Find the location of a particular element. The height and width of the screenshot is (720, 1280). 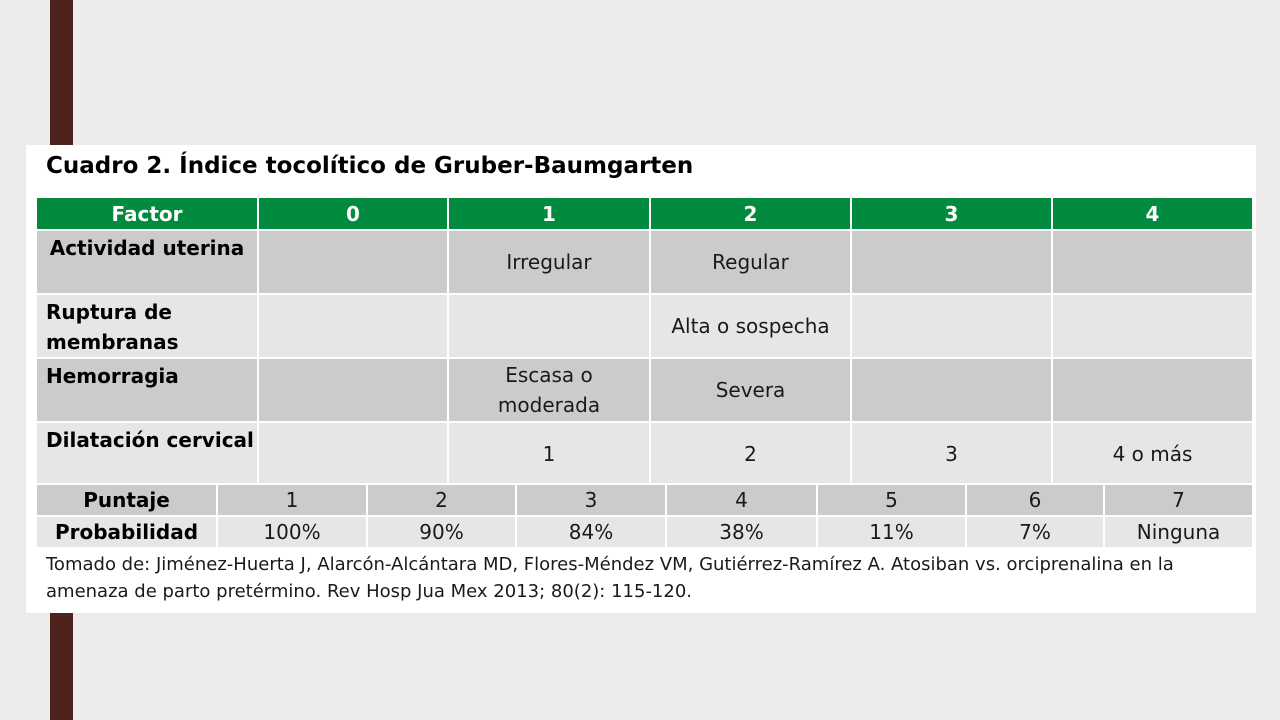

table-cell: 6 is located at coordinates (1035, 500).